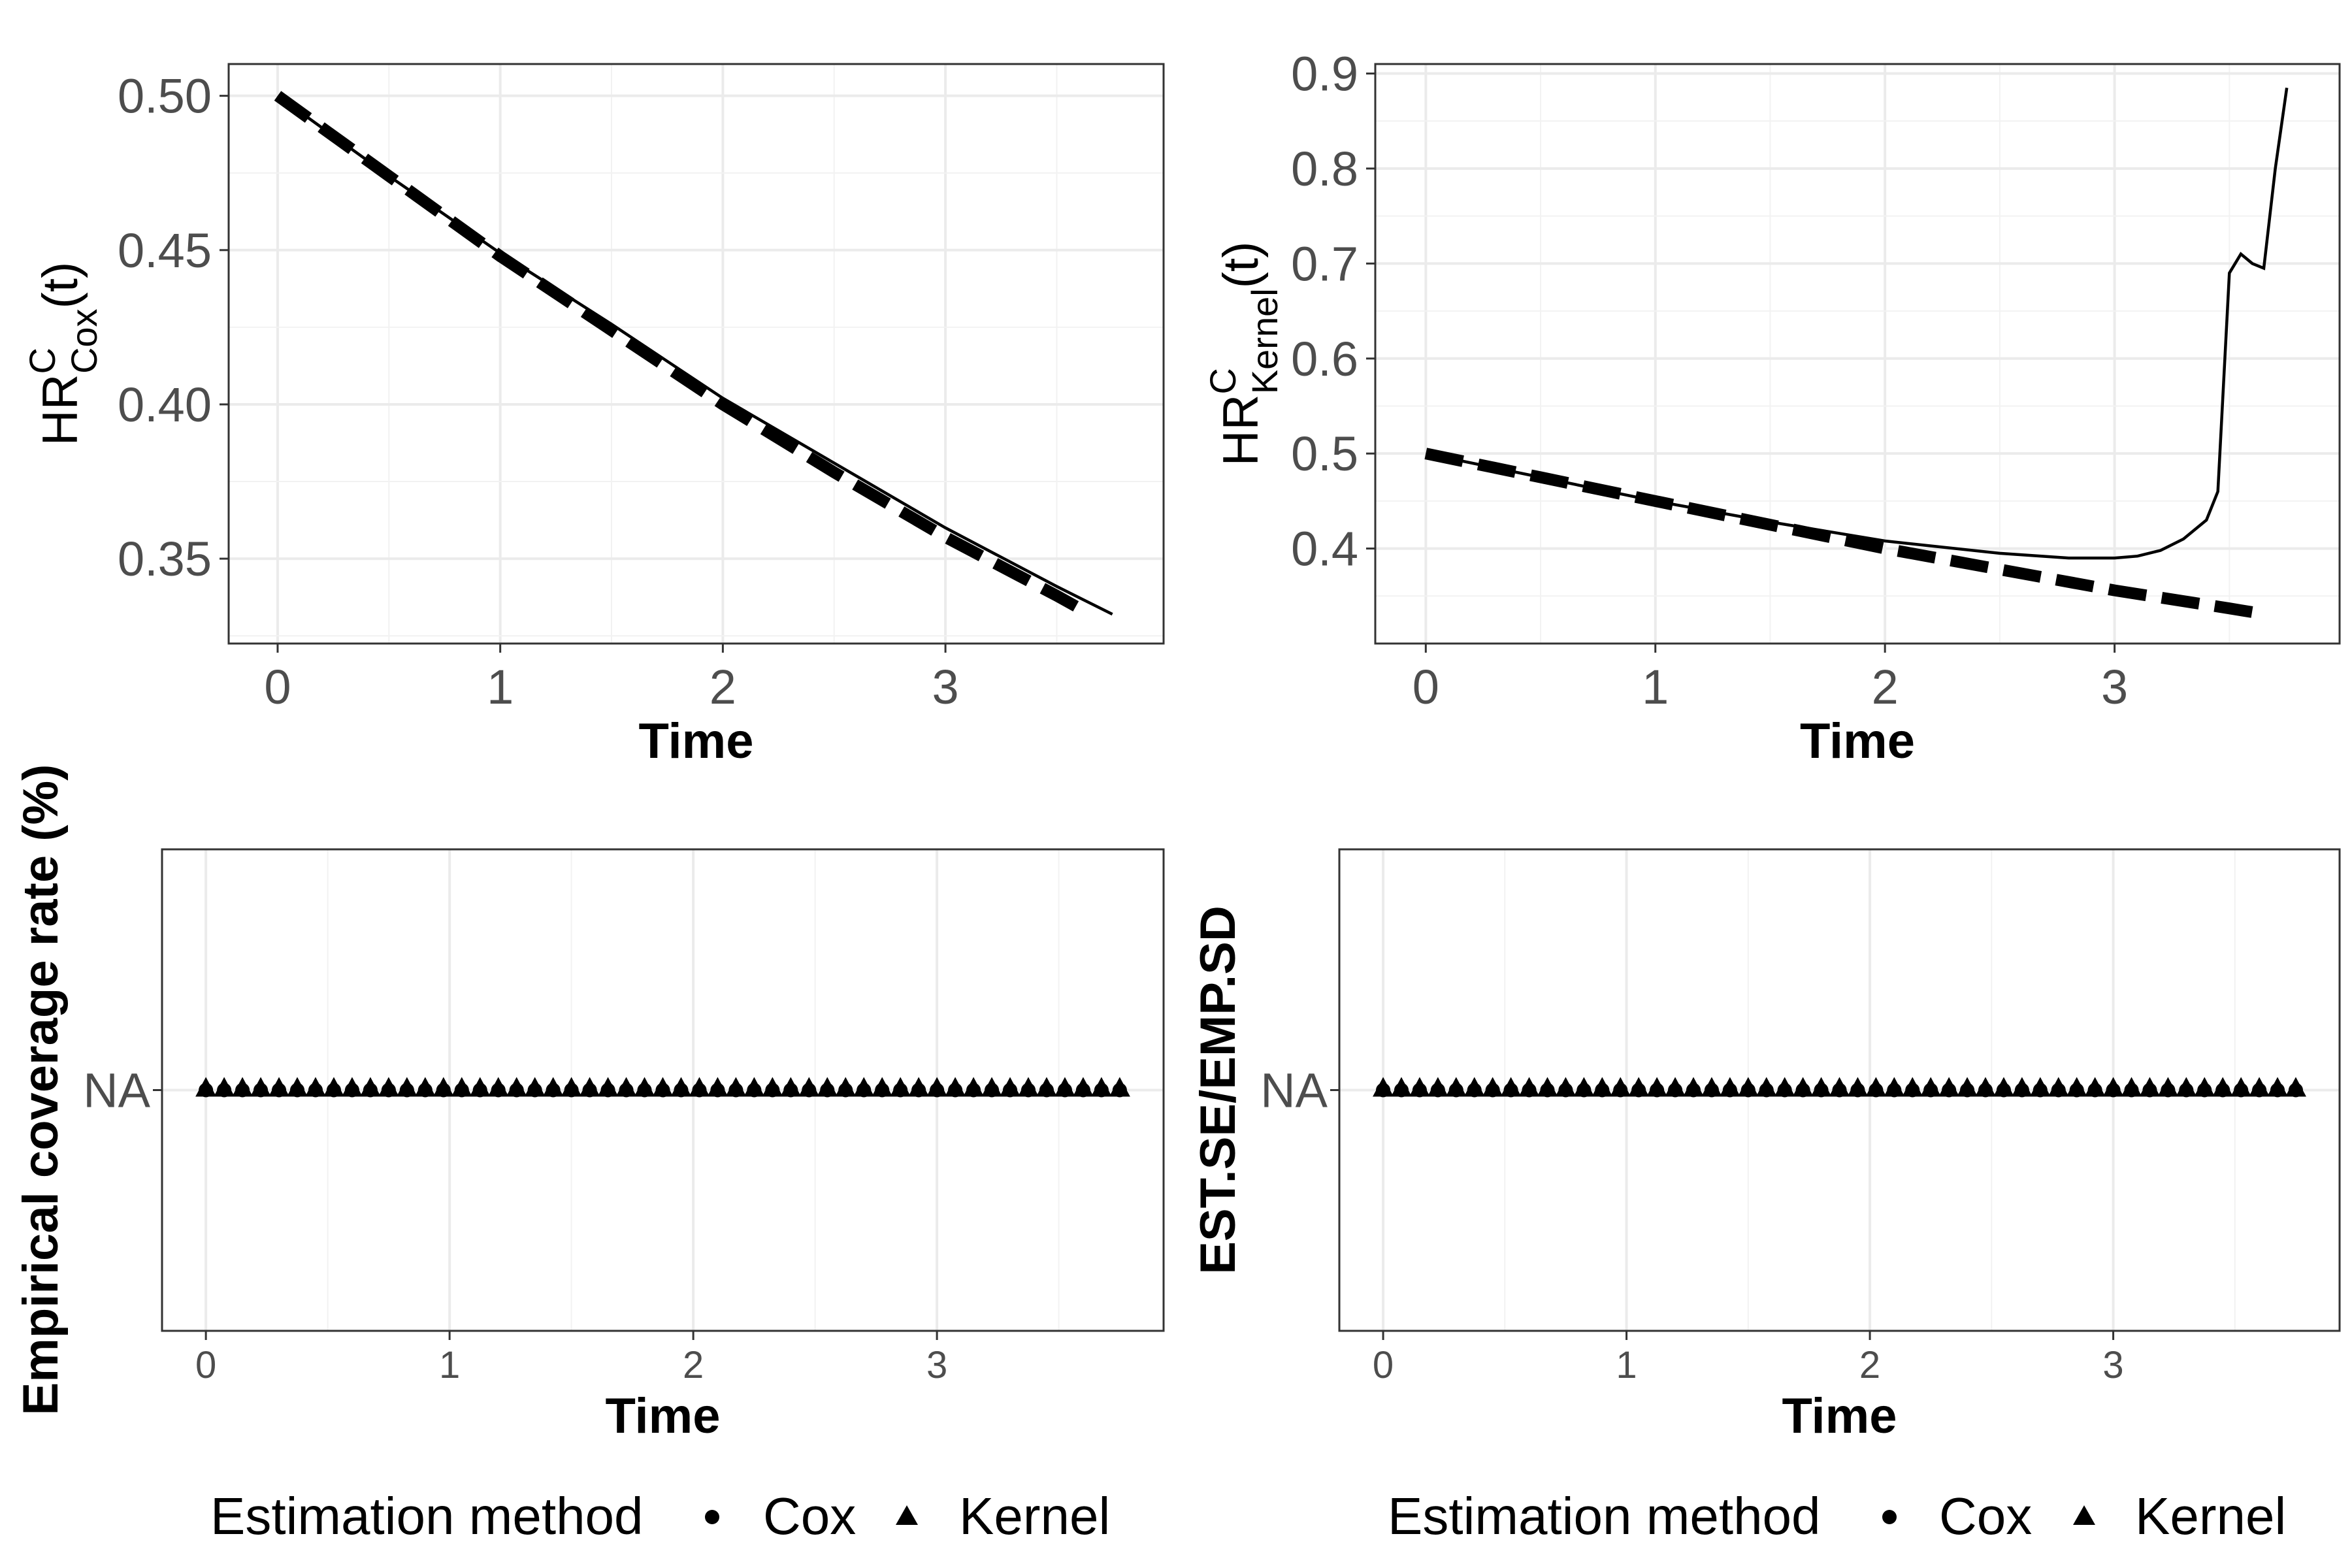 The width and height of the screenshot is (2352, 1568). I want to click on y-axis-title: HRCKernel(t), so click(1243, 354).